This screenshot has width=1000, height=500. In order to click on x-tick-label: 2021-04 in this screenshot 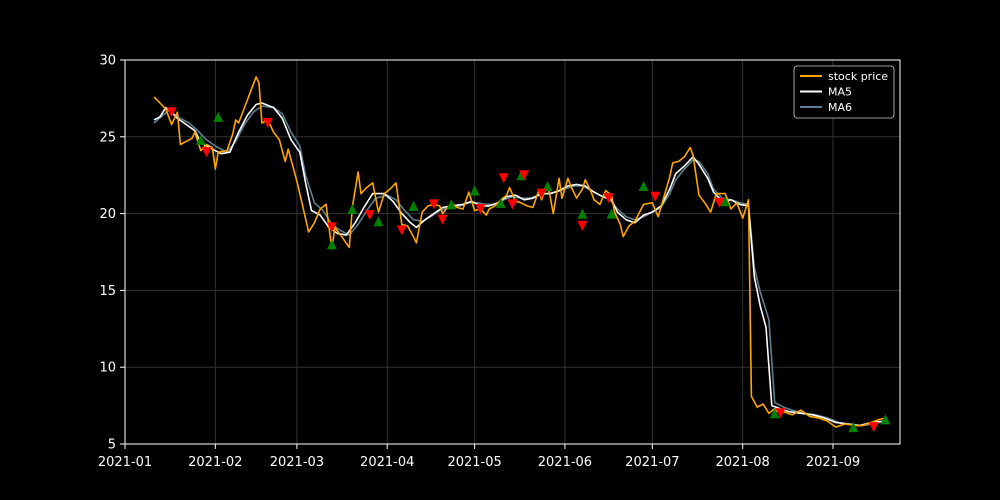, I will do `click(387, 462)`.